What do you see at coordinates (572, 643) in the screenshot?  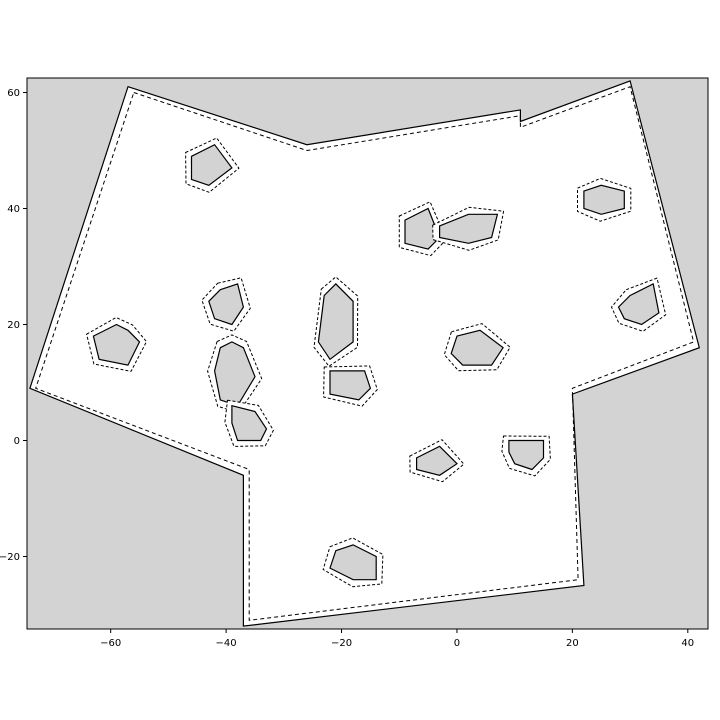 I see `x-tick-label: 20` at bounding box center [572, 643].